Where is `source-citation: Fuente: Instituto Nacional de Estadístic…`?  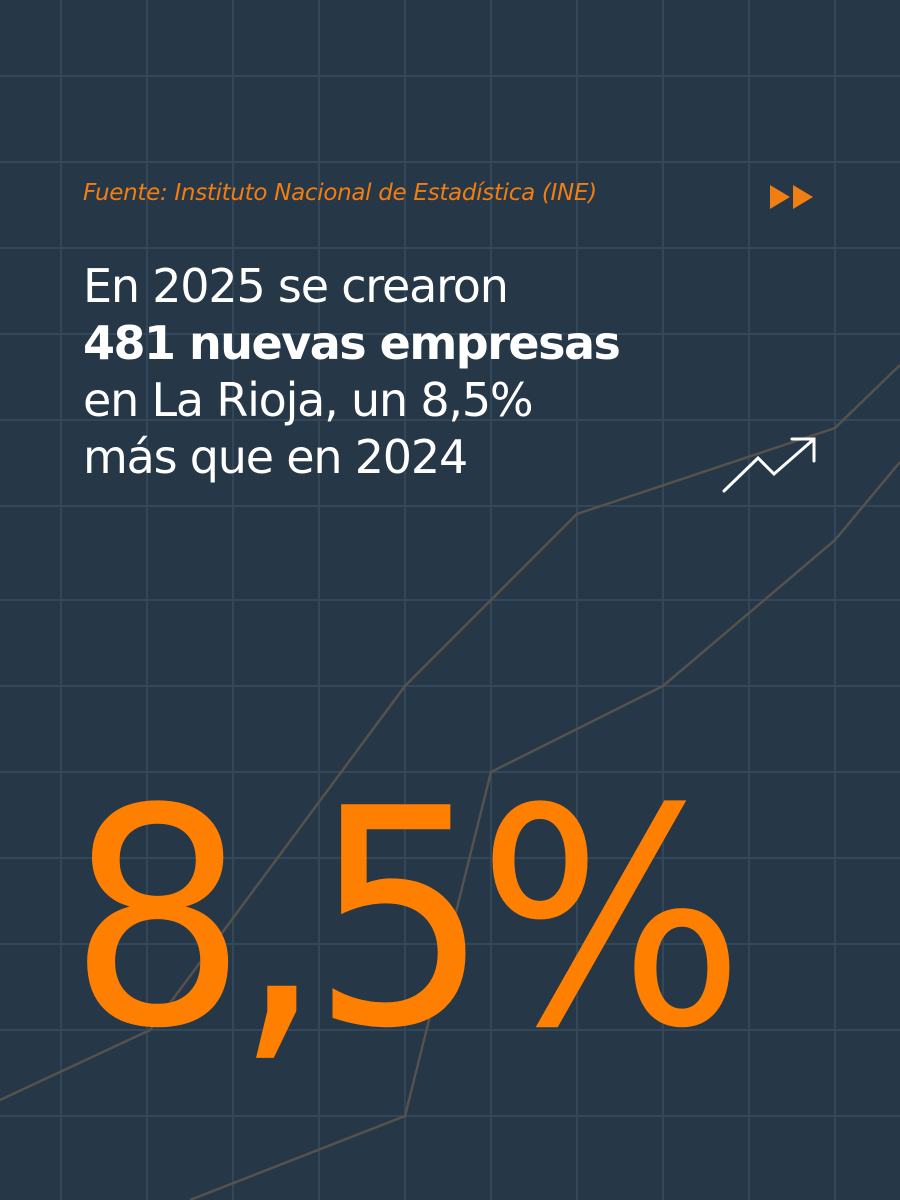 source-citation: Fuente: Instituto Nacional de Estadístic… is located at coordinates (340, 193).